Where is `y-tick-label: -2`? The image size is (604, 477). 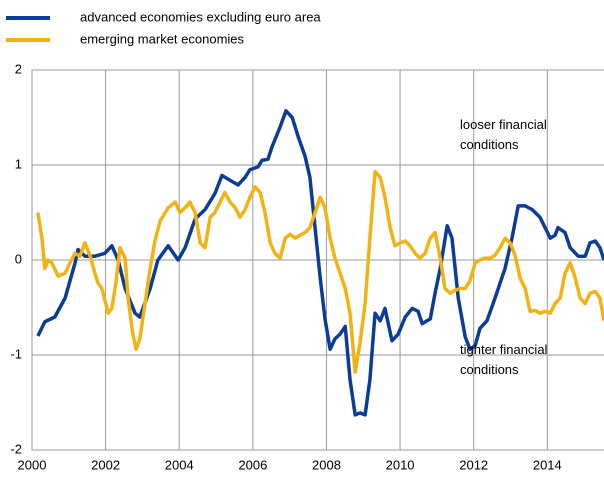
y-tick-label: -2 is located at coordinates (16, 448).